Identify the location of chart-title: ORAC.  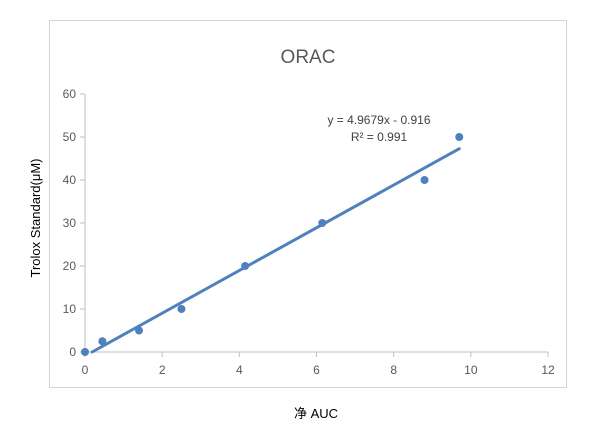
(308, 57).